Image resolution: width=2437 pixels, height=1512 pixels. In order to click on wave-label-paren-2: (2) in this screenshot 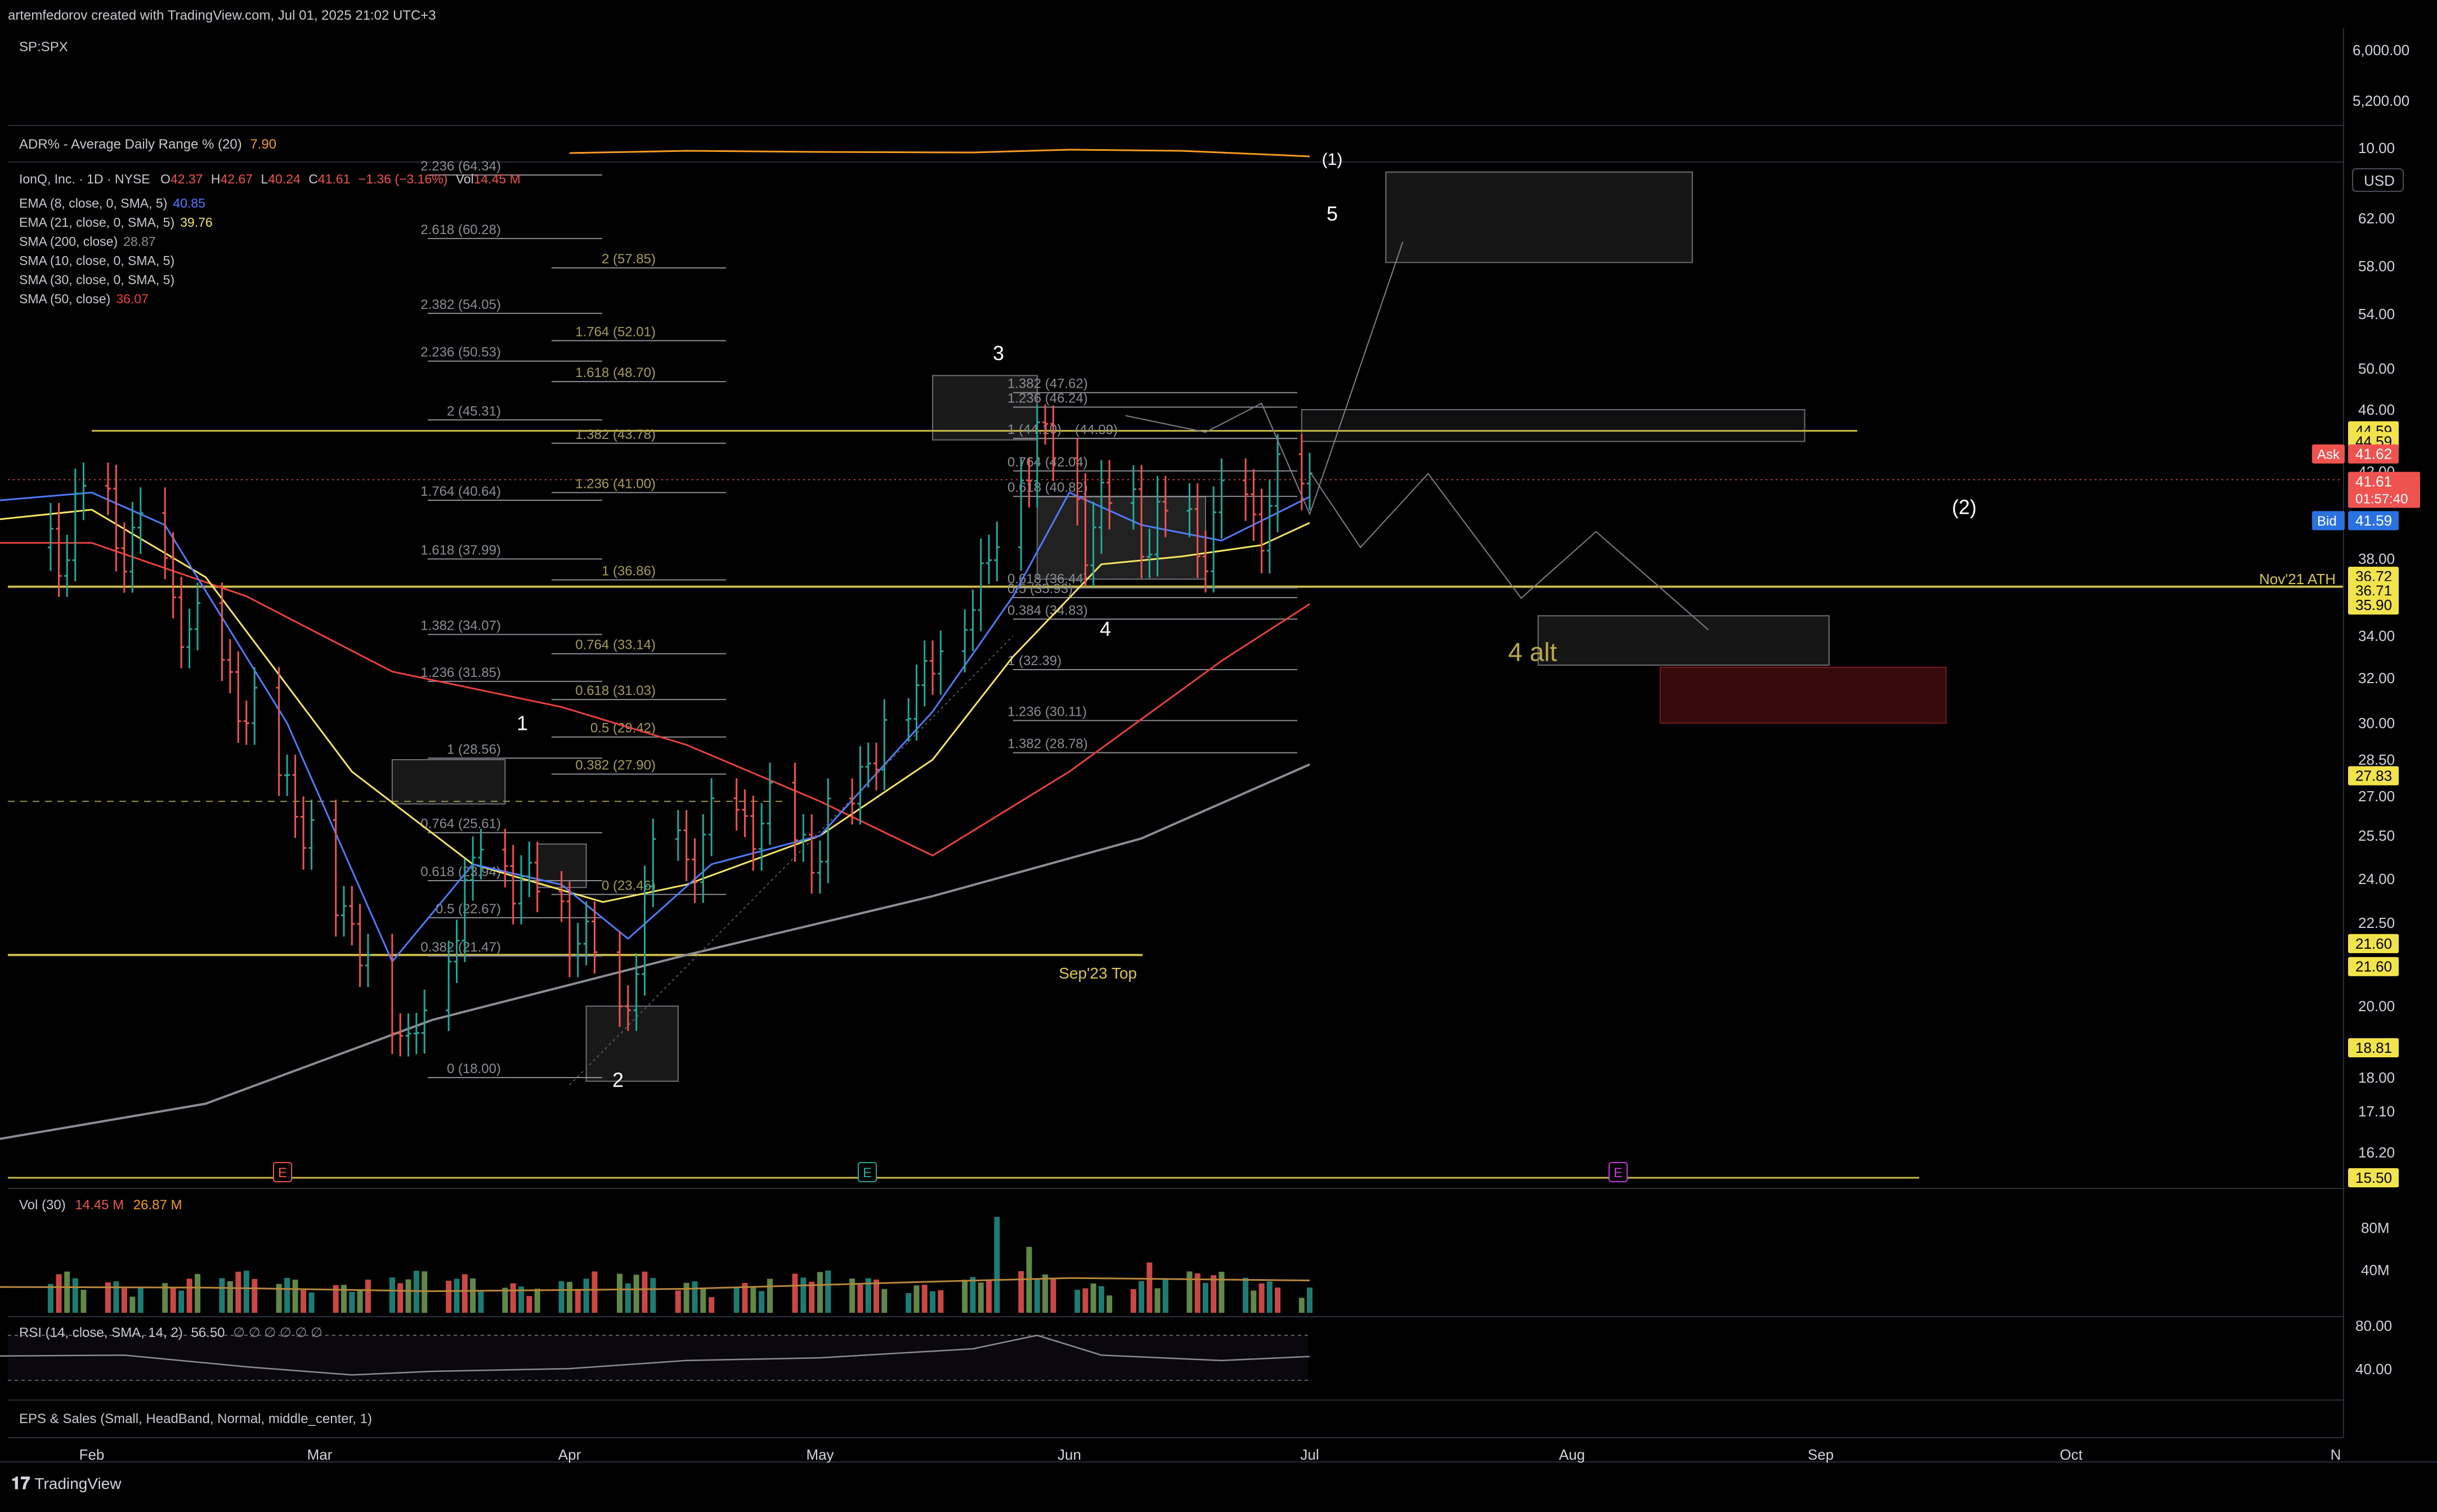, I will do `click(1964, 507)`.